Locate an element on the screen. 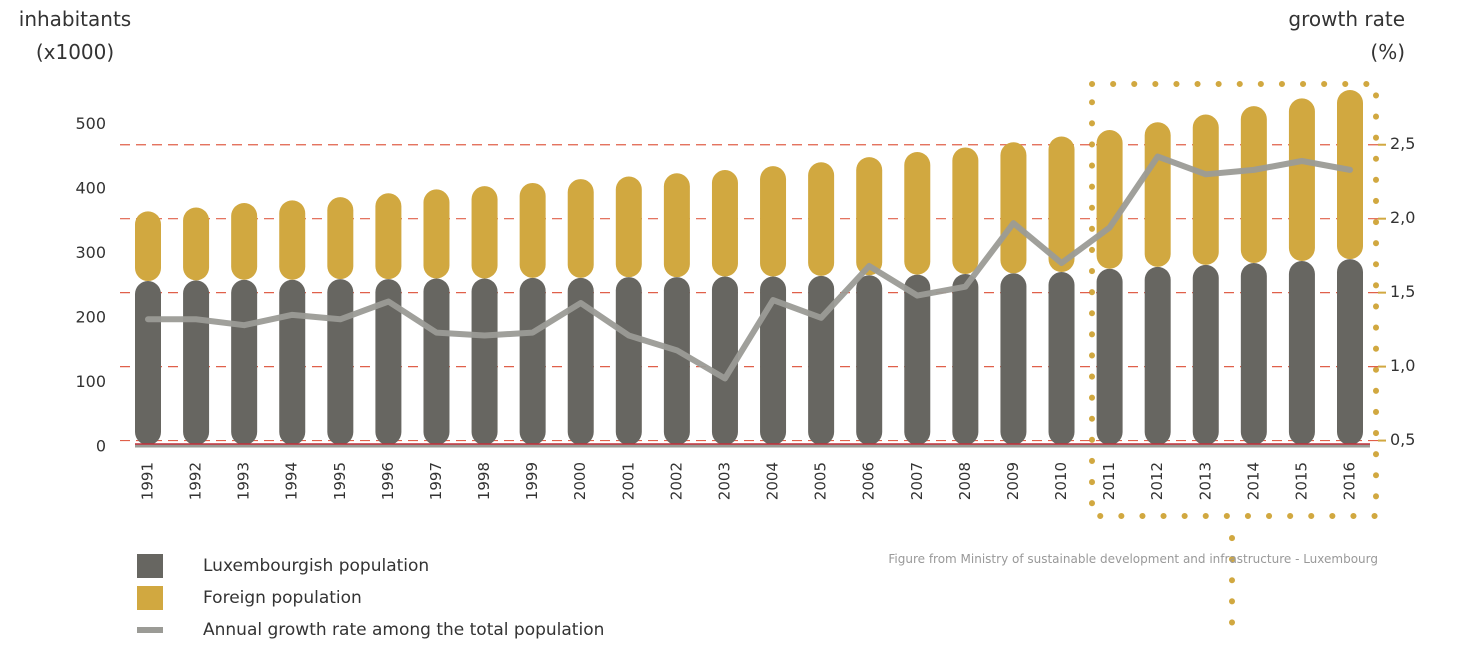 The image size is (1471, 647). x-tick-label: 2004 is located at coordinates (773, 481).